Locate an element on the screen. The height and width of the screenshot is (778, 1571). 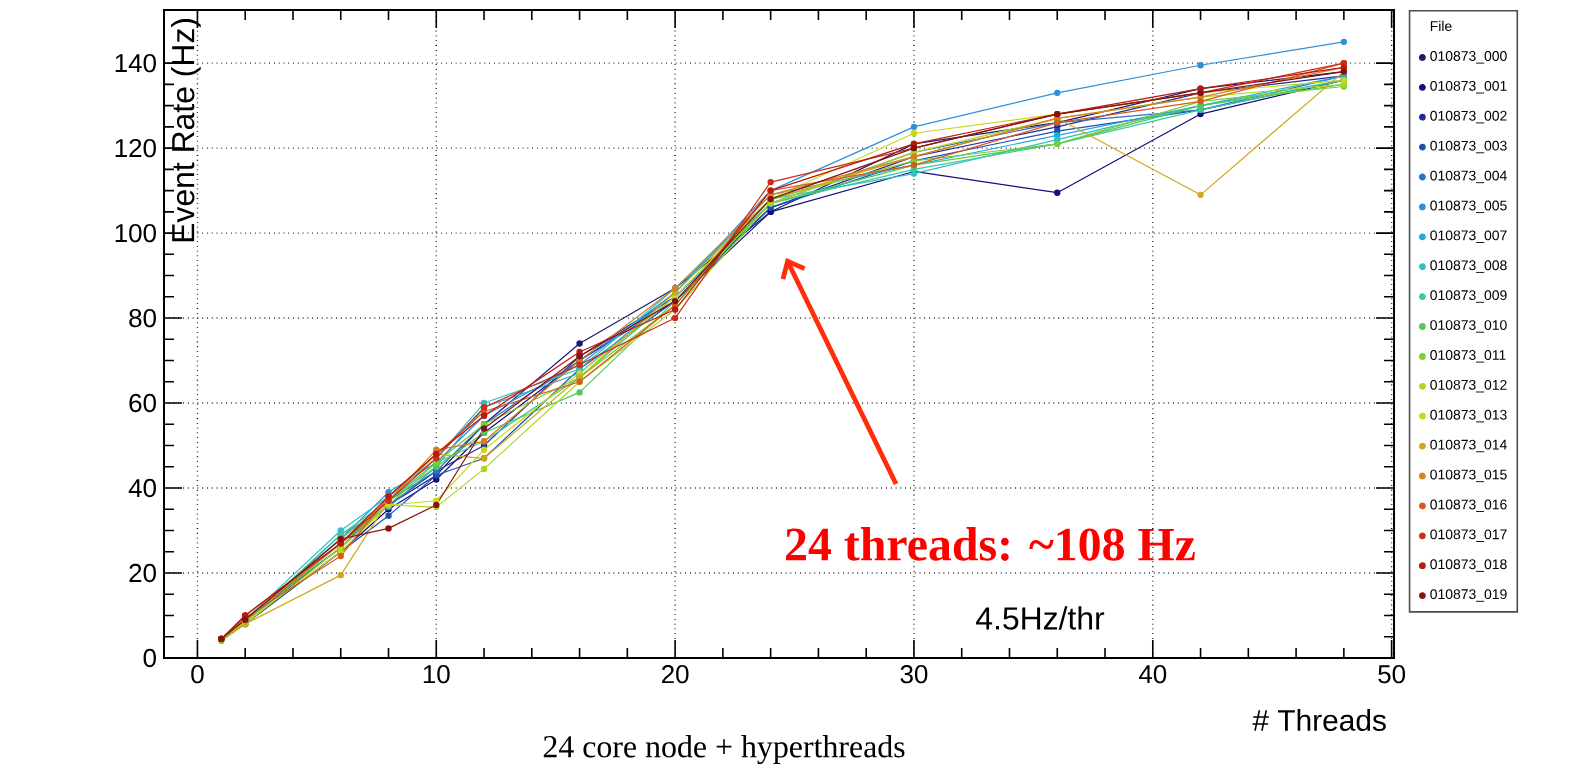
y-tick-label: 20 is located at coordinates (142, 573).